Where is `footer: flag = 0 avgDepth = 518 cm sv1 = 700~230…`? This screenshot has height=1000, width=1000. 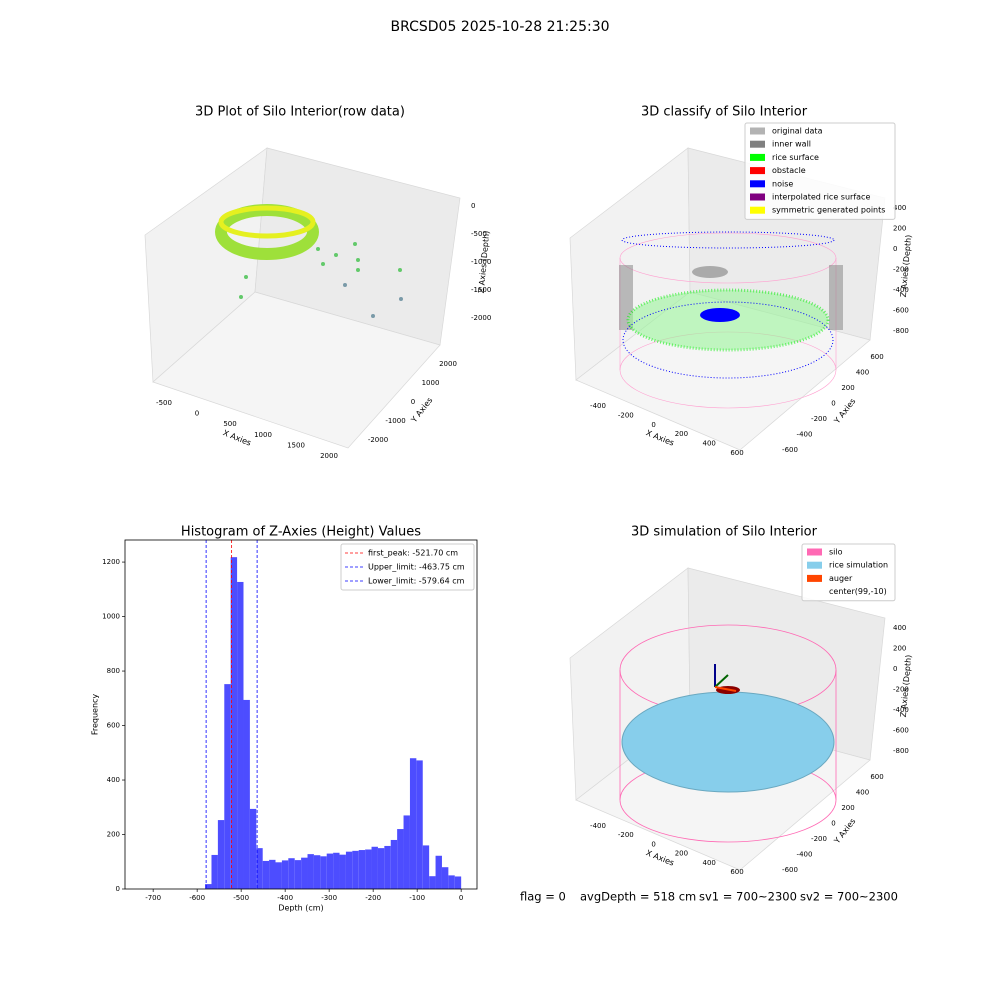
footer: flag = 0 avgDepth = 518 cm sv1 = 700~230… is located at coordinates (709, 897).